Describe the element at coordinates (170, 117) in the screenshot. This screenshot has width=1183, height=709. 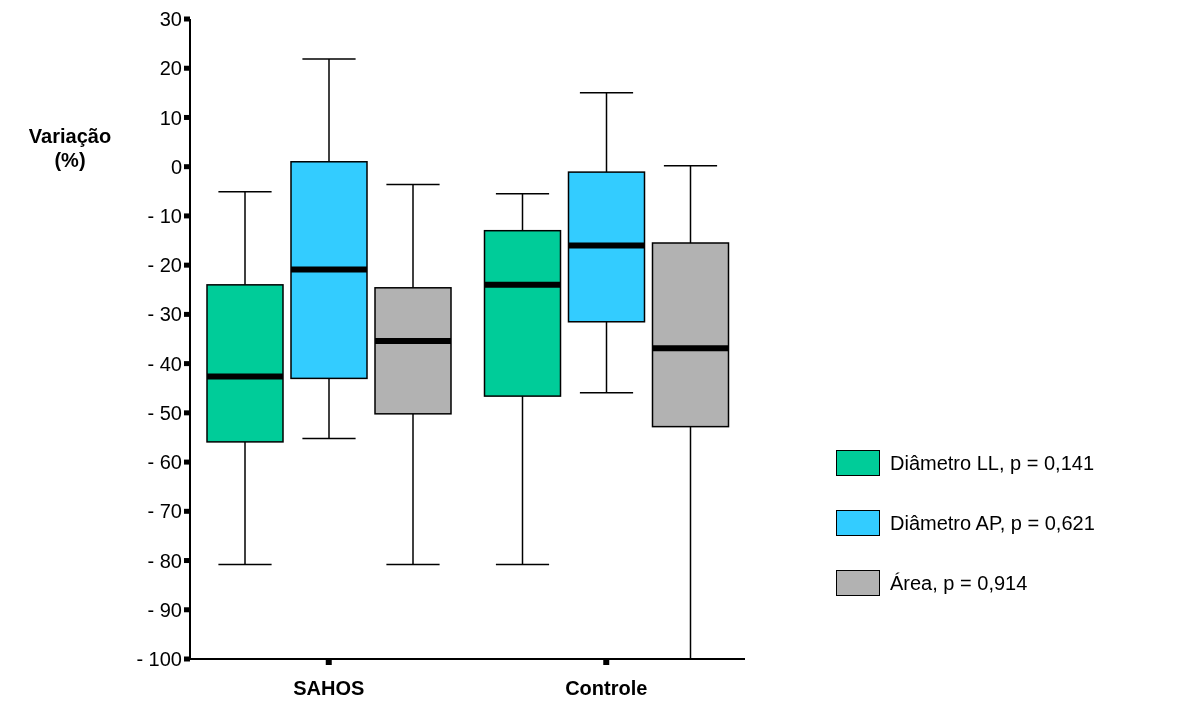
I see `y-tick-label: 10` at that location.